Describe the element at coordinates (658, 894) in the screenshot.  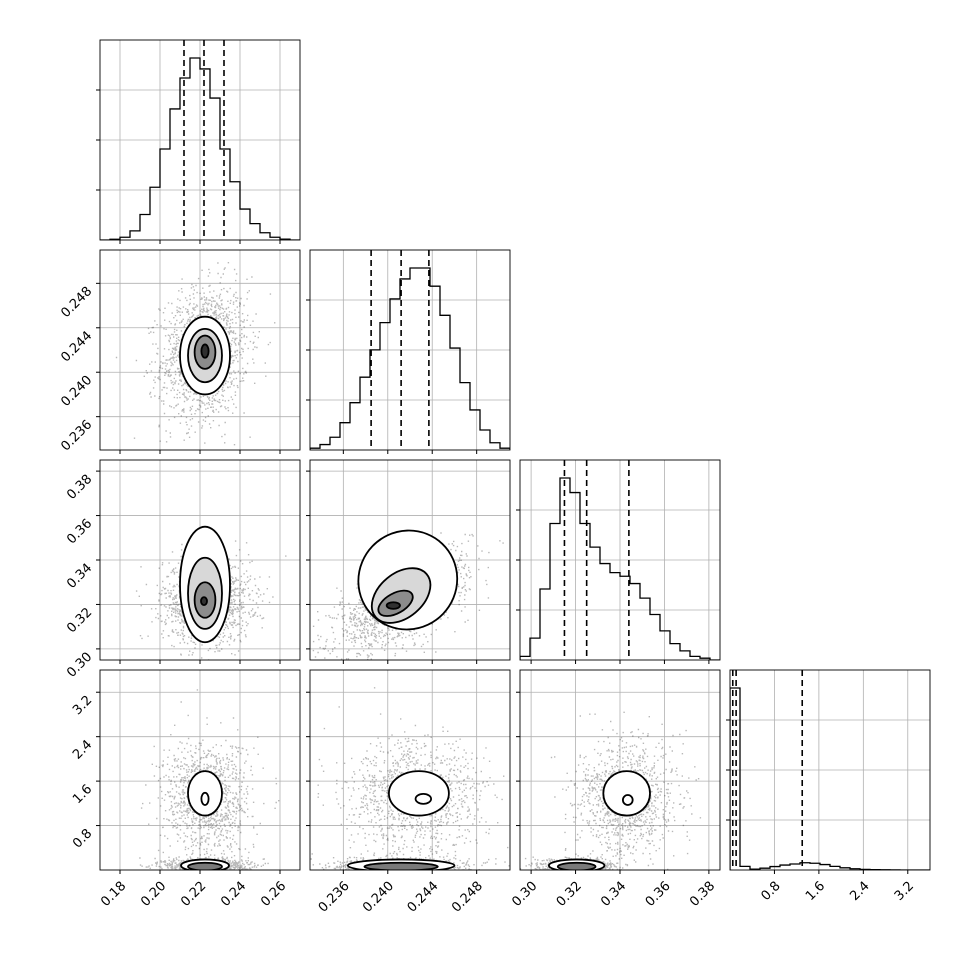
I see `x-tick-label: 0.36` at that location.